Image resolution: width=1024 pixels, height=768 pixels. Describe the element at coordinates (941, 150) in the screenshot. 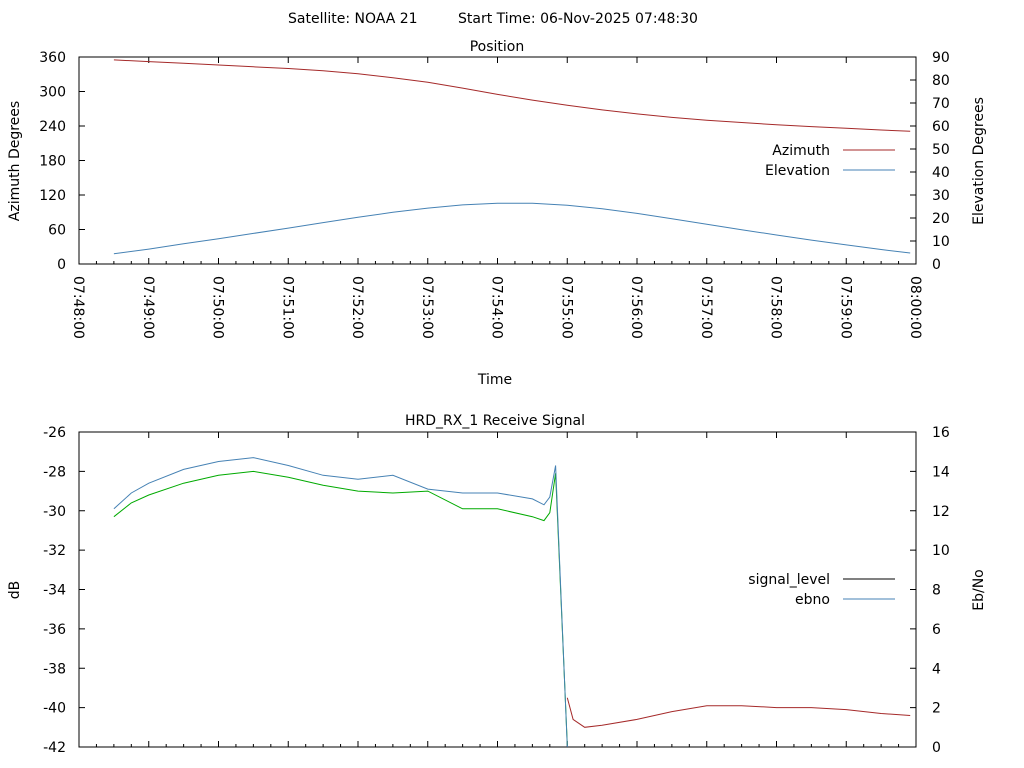

I see `y-right-tick-label: 50` at that location.